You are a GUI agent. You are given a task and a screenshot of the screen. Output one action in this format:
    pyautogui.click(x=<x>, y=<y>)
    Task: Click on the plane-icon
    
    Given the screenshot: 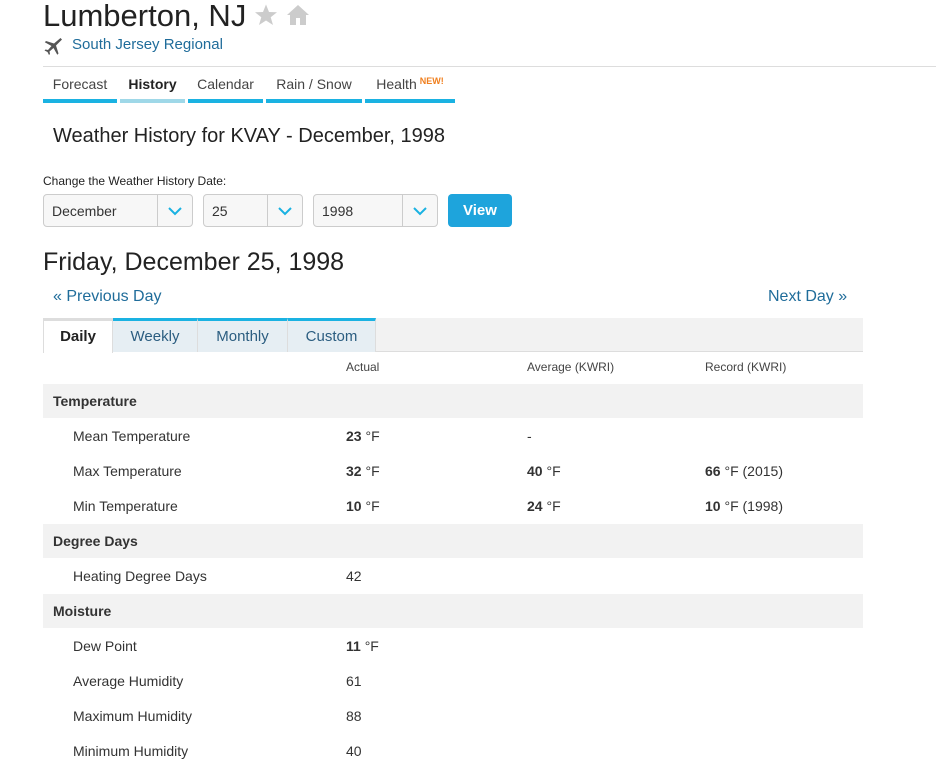 What is the action you would take?
    pyautogui.click(x=53, y=46)
    